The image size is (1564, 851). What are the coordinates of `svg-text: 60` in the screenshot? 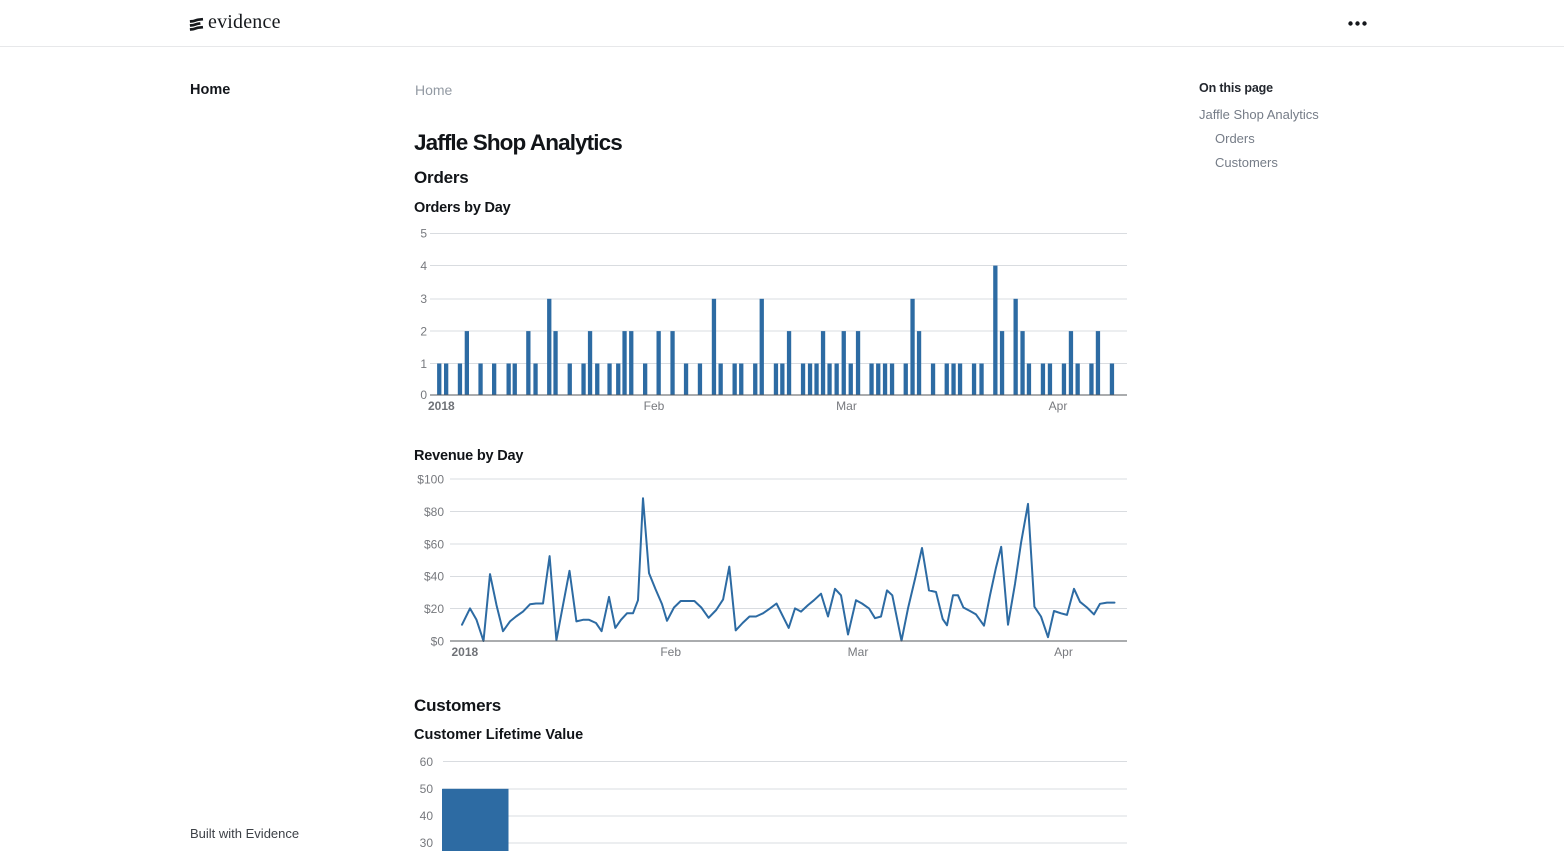 It's located at (427, 762).